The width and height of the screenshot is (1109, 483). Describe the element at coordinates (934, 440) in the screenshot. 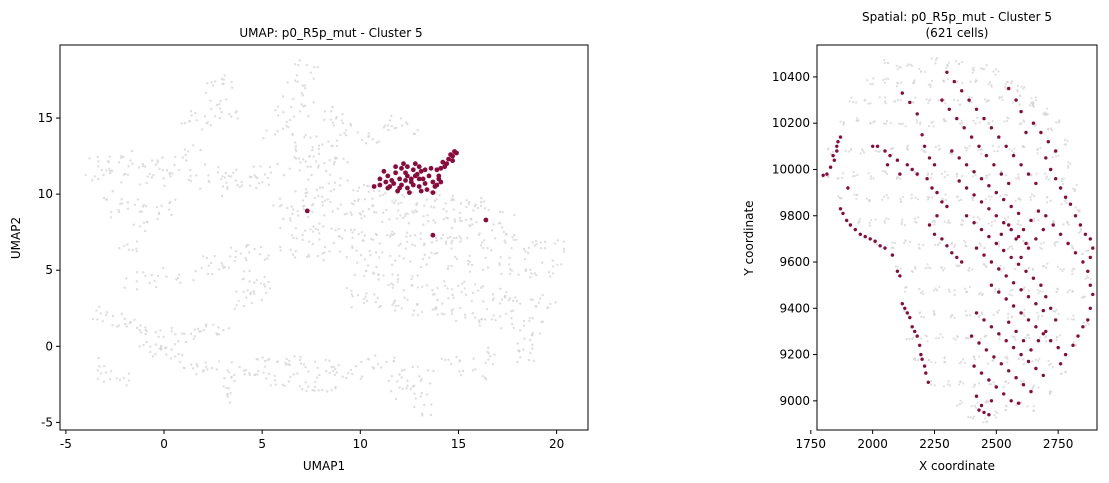

I see `spatial-x-ticks: 1750 2000 2250 2500 2750` at that location.